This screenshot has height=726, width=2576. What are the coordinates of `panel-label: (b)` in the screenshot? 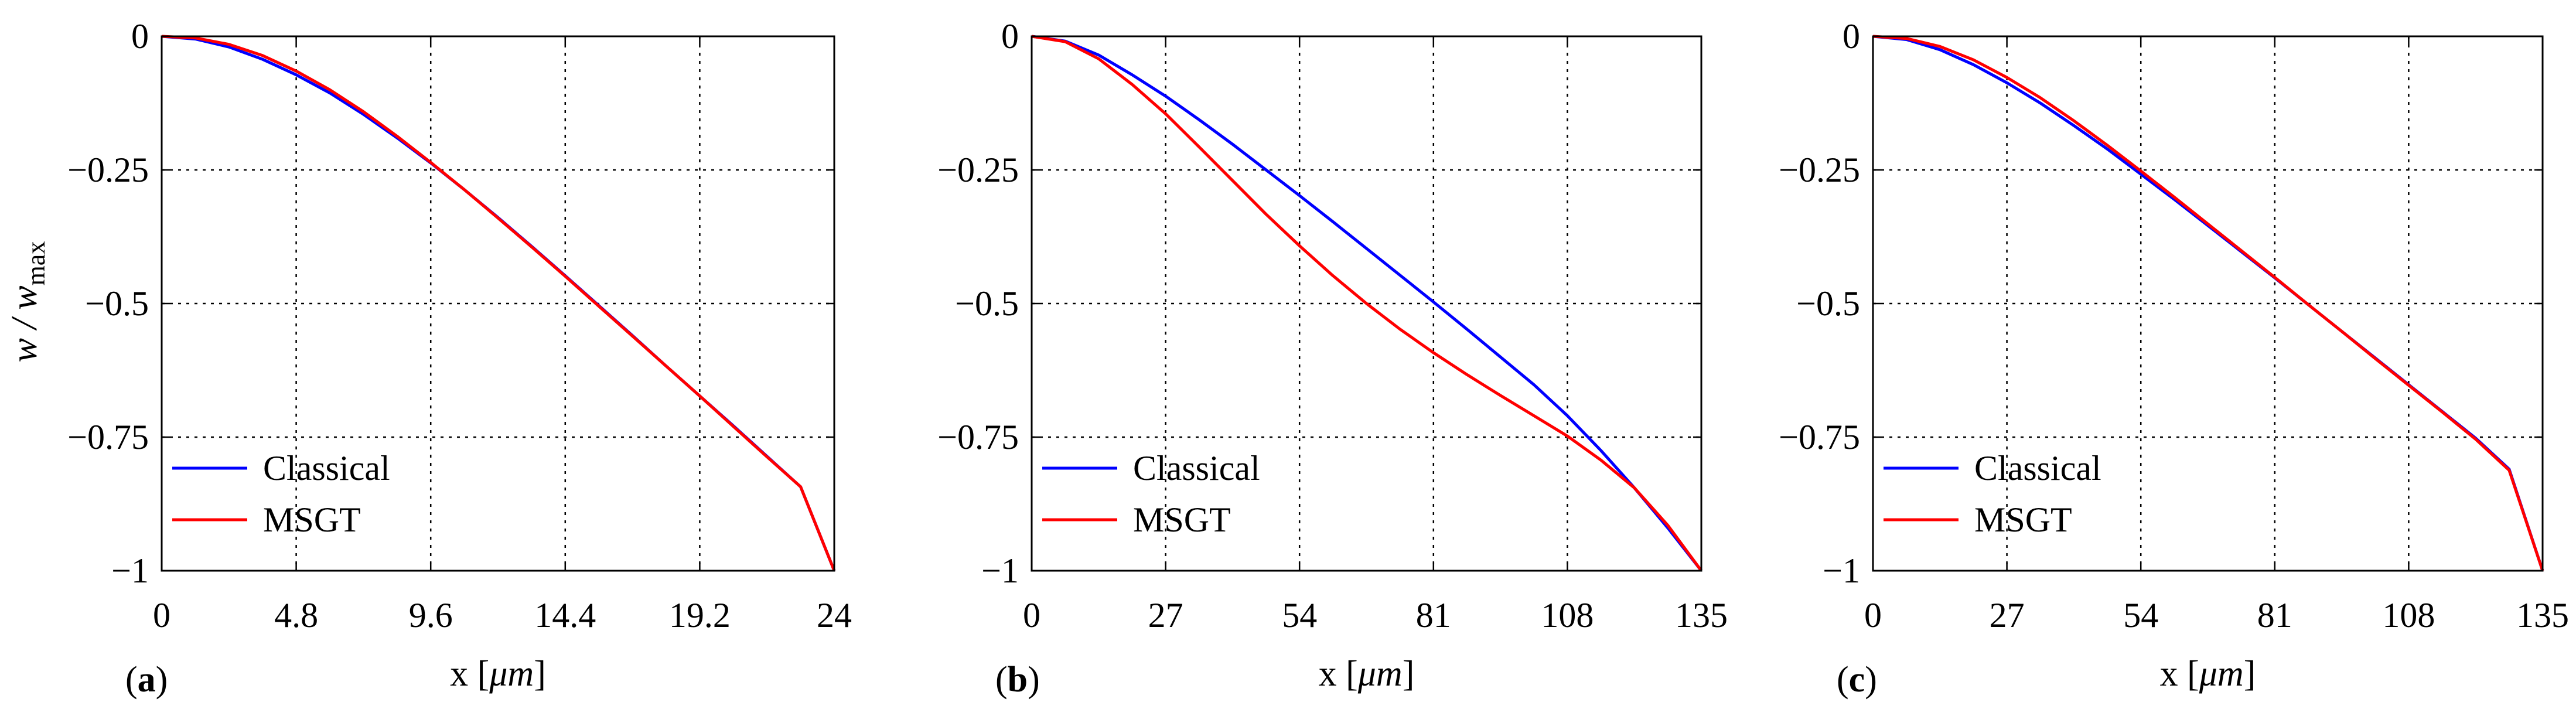 It's located at (1017, 680).